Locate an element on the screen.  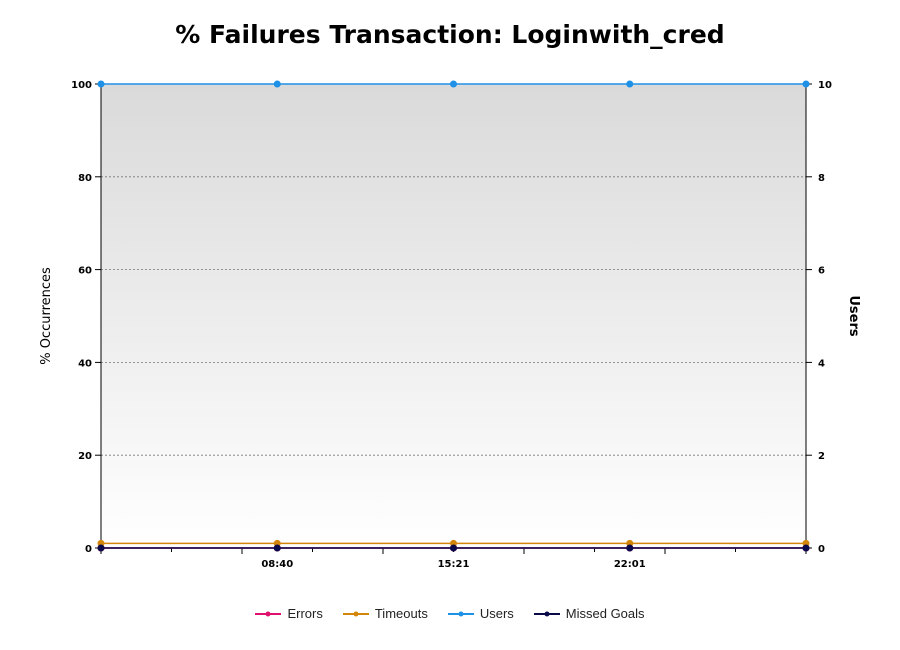
chart-title: % Failures Transaction: Loginwith_cred is located at coordinates (450, 34).